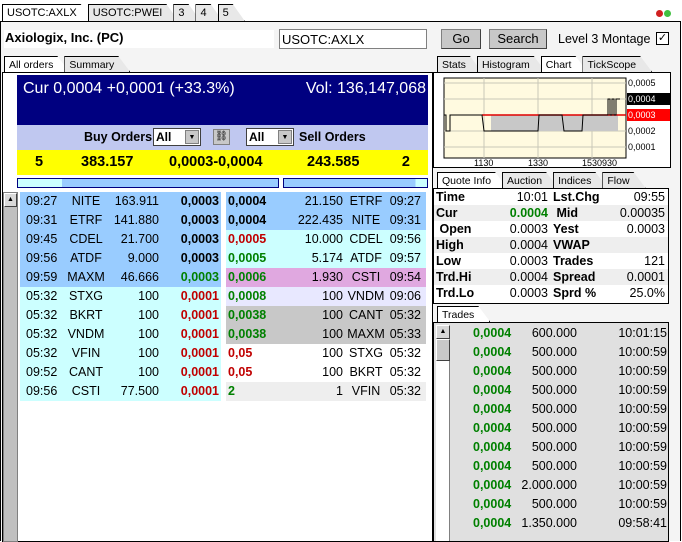 This screenshot has height=542, width=682. What do you see at coordinates (455, 293) in the screenshot?
I see `quote-label: Trd.Lo` at bounding box center [455, 293].